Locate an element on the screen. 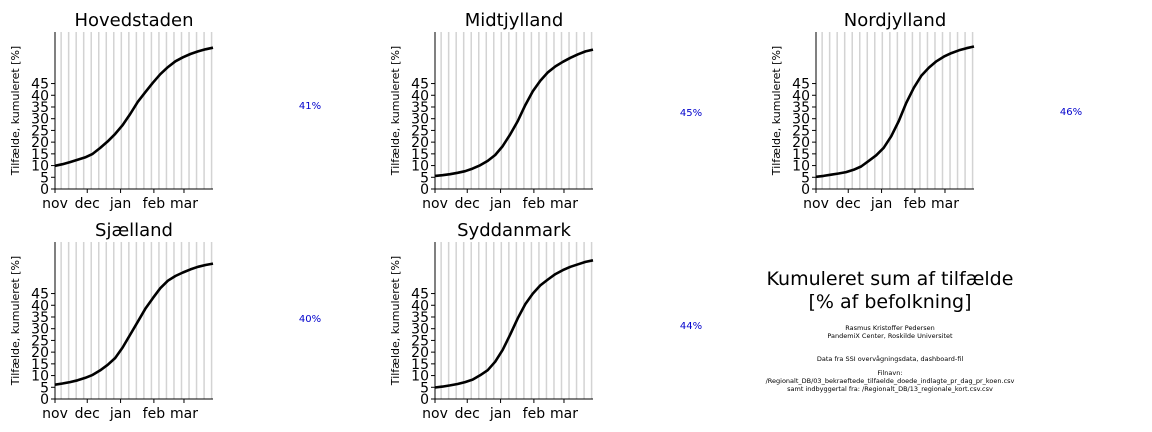 The height and width of the screenshot is (432, 1152). affiliation: PandemiX Center, Roskilde Universitet is located at coordinates (890, 336).